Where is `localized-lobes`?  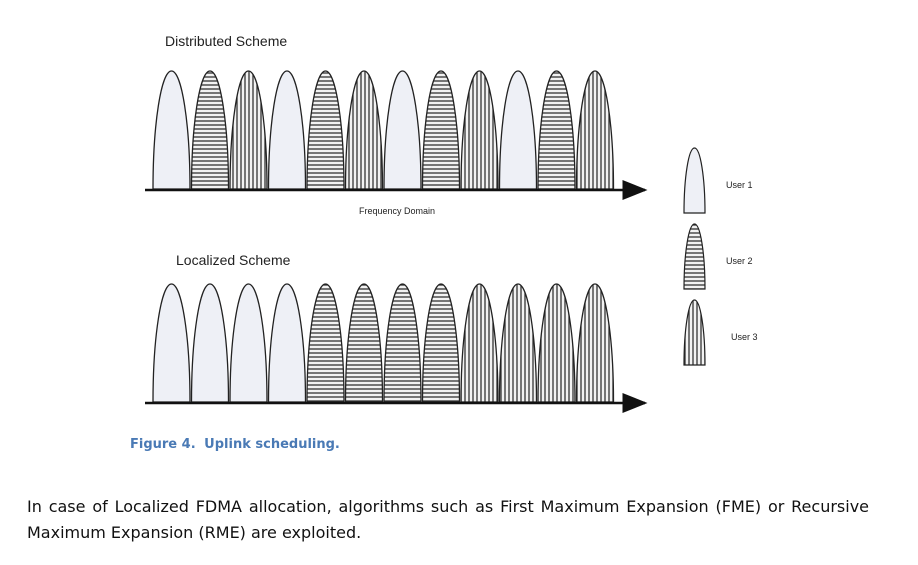
localized-lobes is located at coordinates (383, 343).